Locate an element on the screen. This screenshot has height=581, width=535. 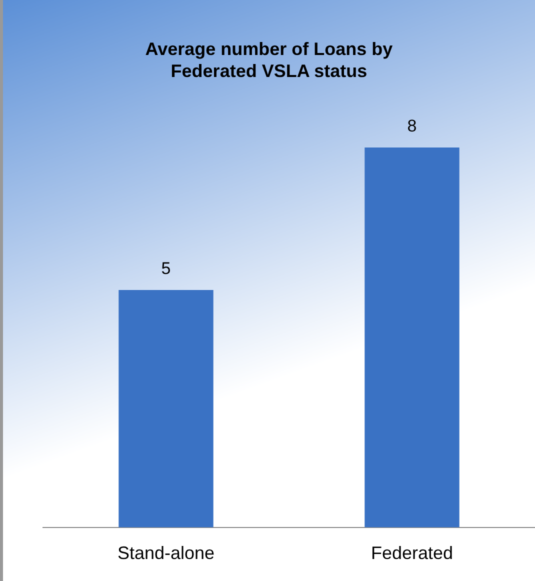
data-label: 5 is located at coordinates (166, 268).